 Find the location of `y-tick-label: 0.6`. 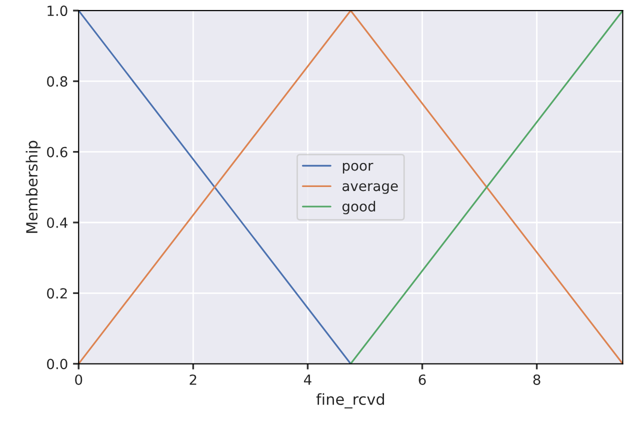

y-tick-label: 0.6 is located at coordinates (57, 152).